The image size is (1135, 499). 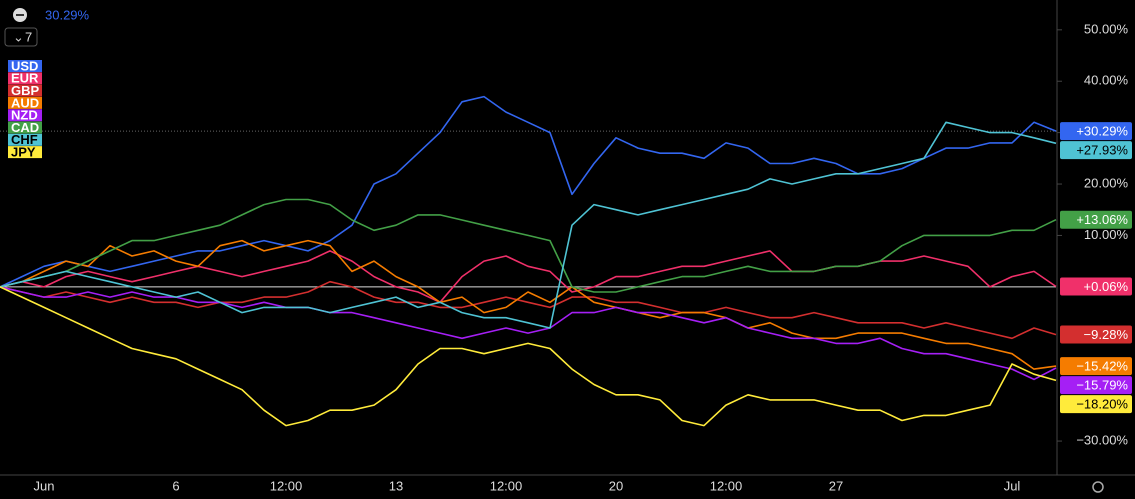 I want to click on settings-icon, so click(x=1098, y=487).